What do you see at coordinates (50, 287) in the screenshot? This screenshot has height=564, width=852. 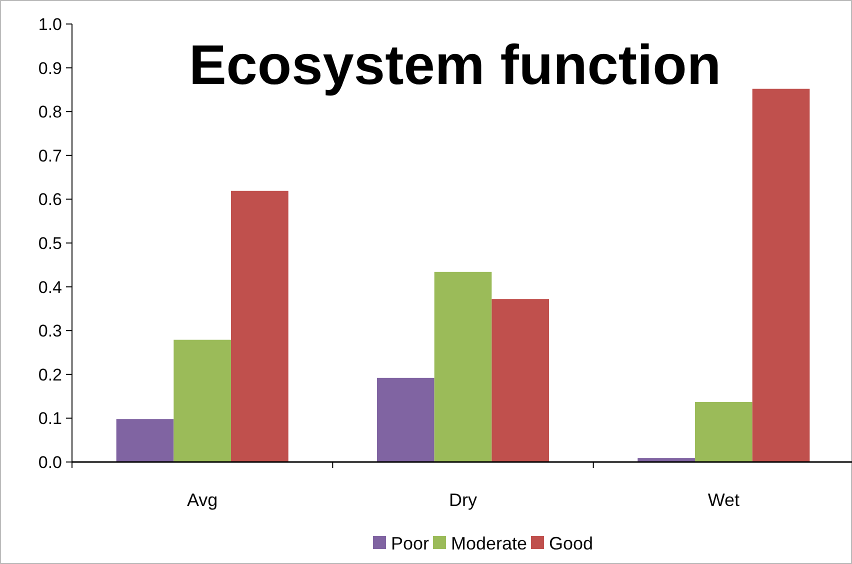 I see `y-tick-label: 0.4` at bounding box center [50, 287].